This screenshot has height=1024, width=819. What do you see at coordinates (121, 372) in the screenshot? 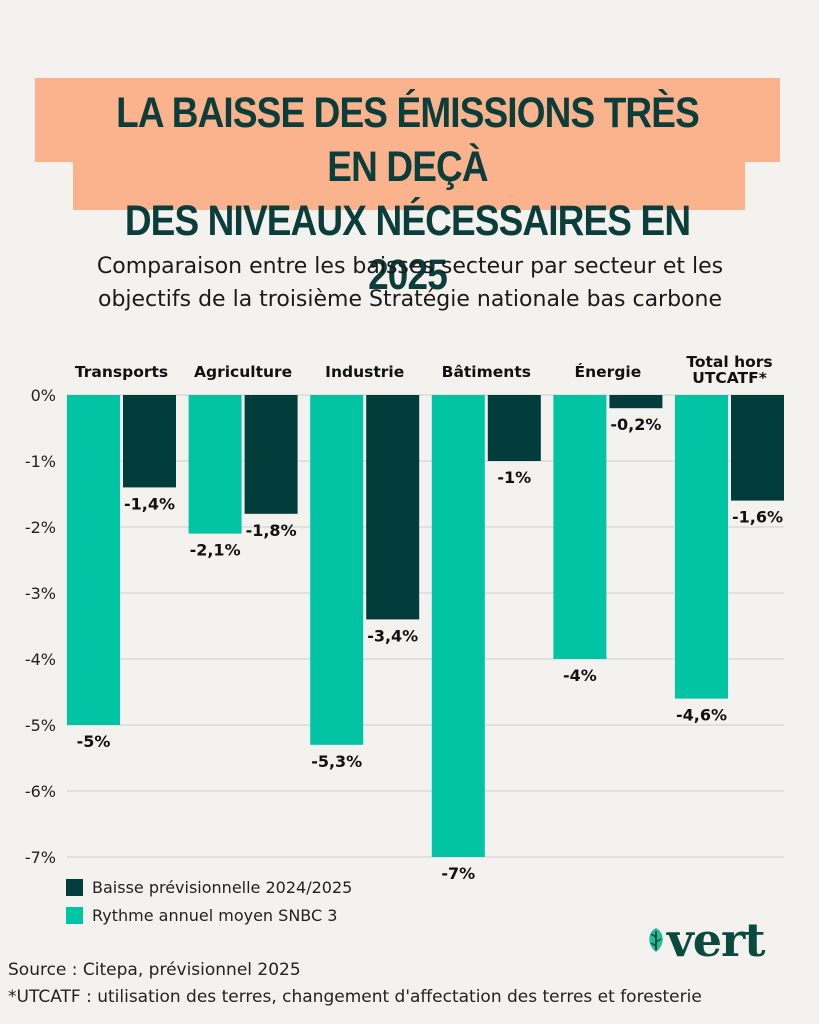
I see `category-label: Transports` at bounding box center [121, 372].